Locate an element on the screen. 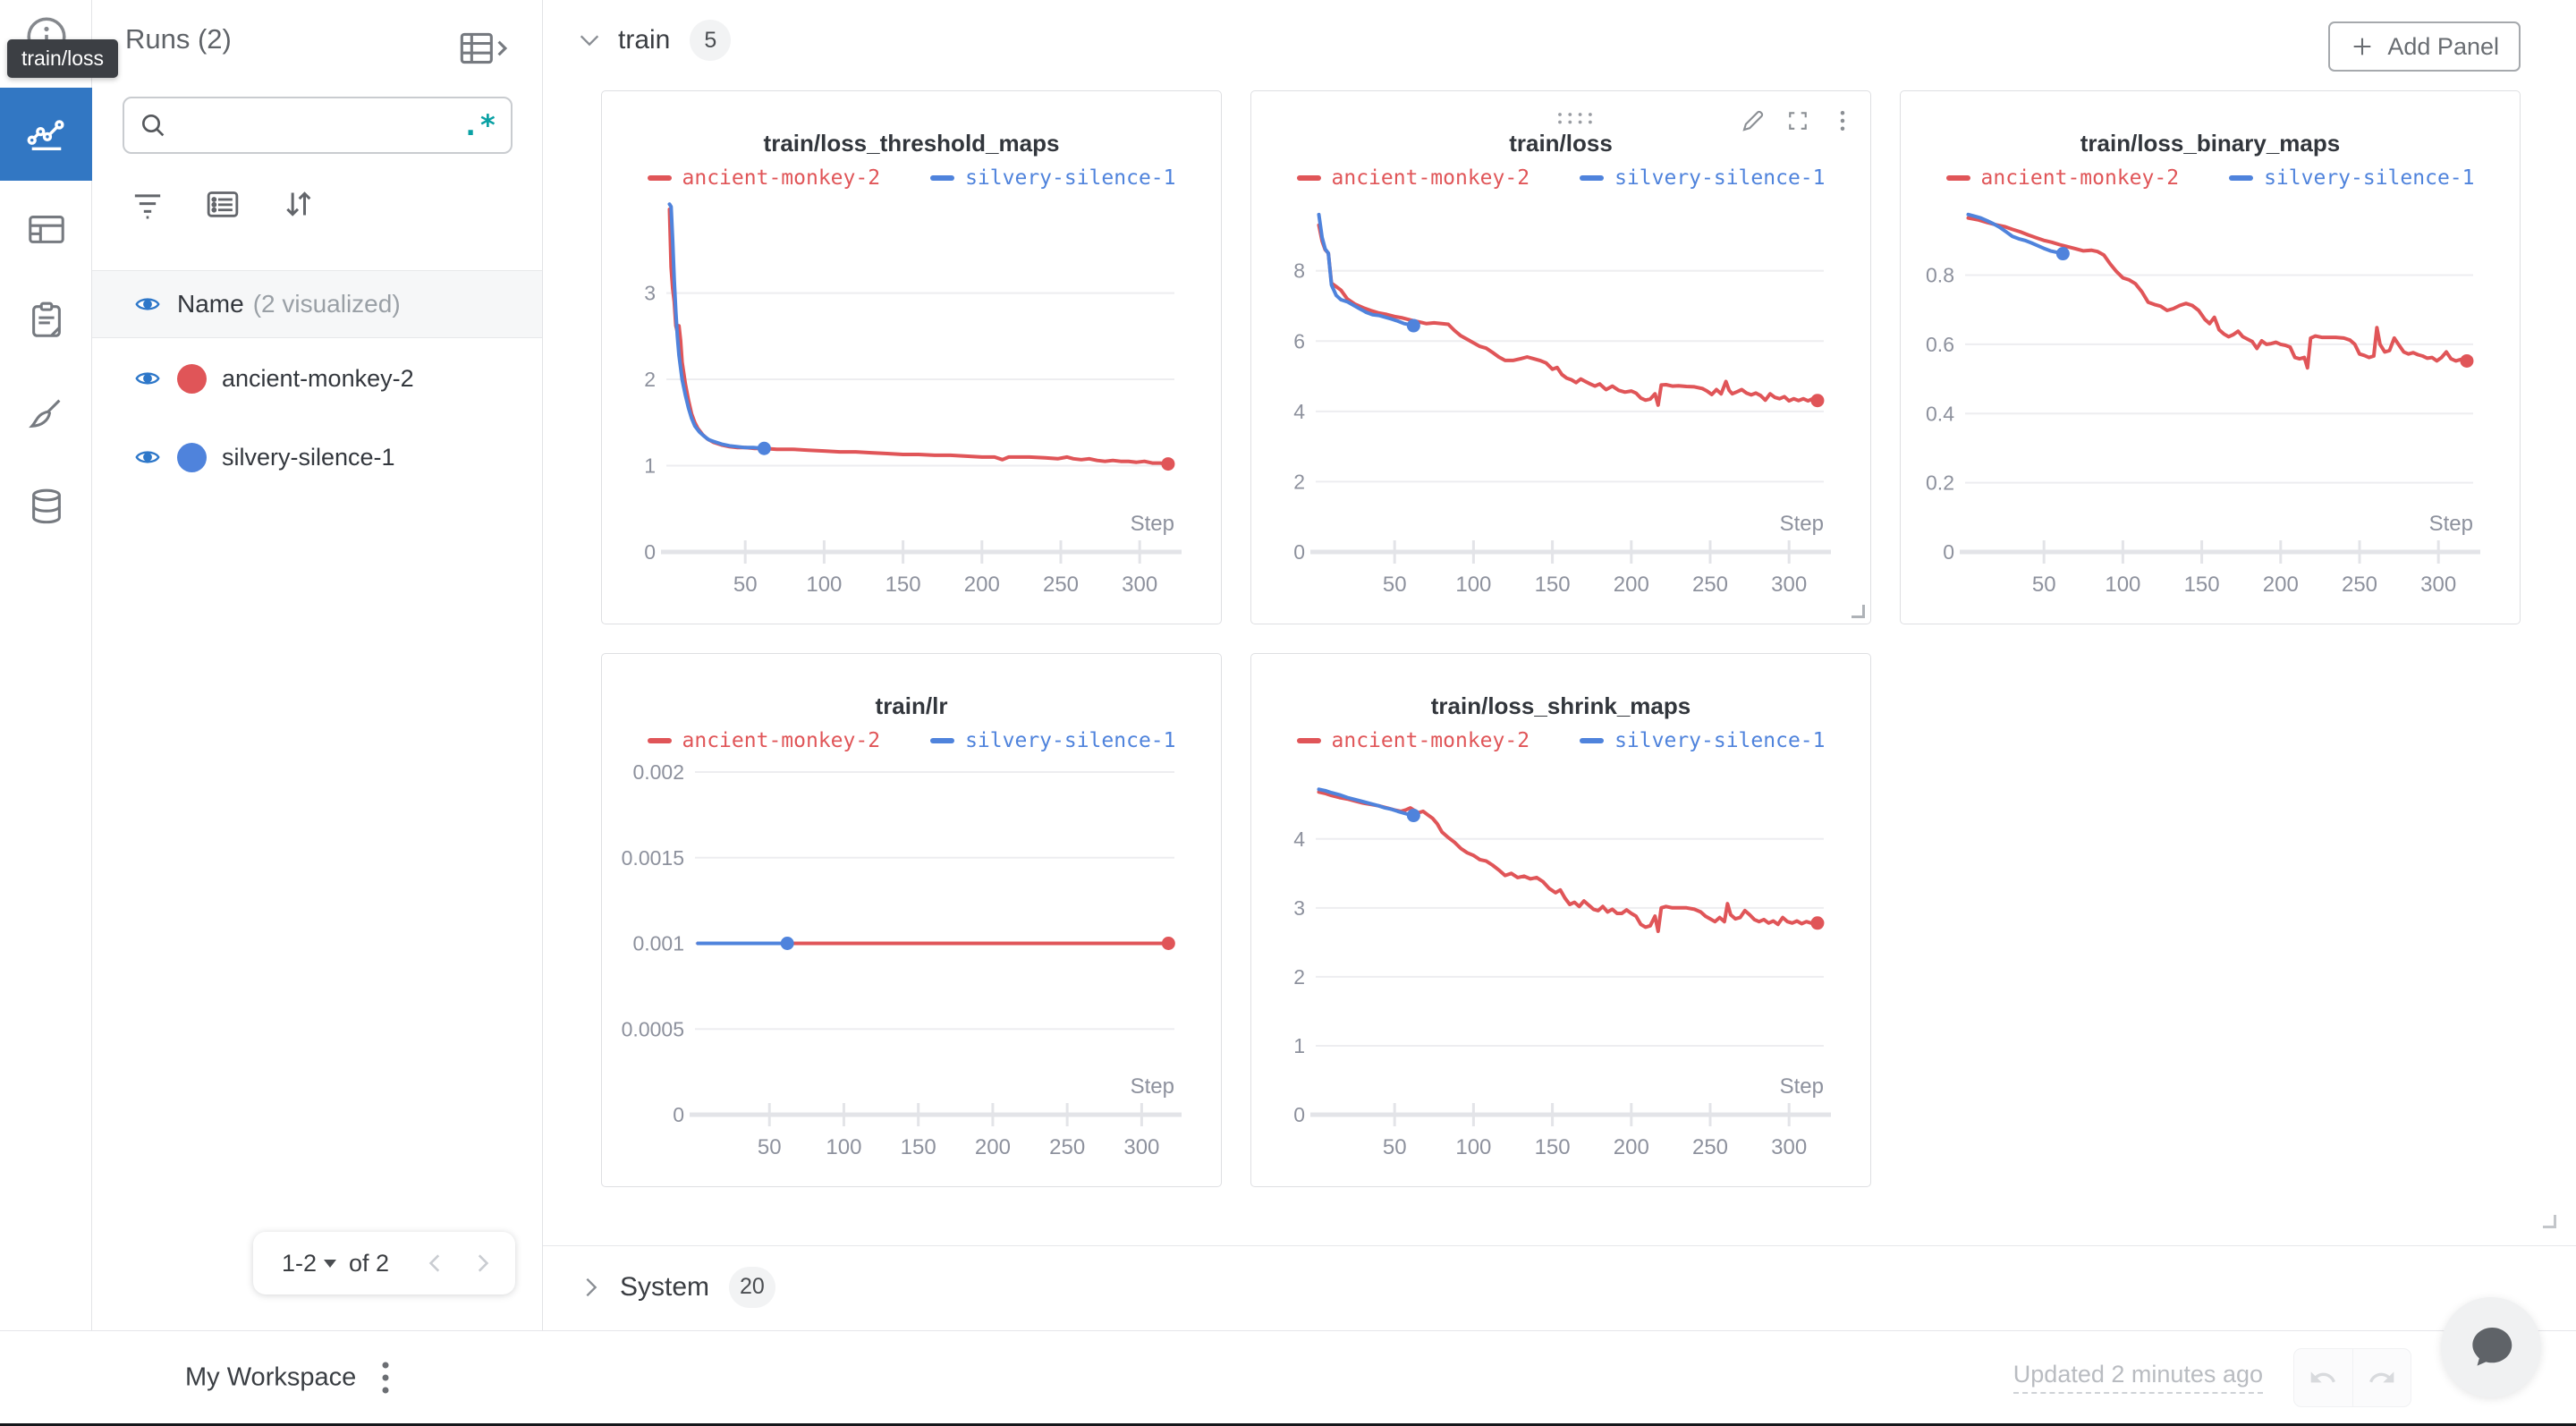 The width and height of the screenshot is (2576, 1426). runs-list: ancient-monkey-2 silvery-silence-1 is located at coordinates (317, 418).